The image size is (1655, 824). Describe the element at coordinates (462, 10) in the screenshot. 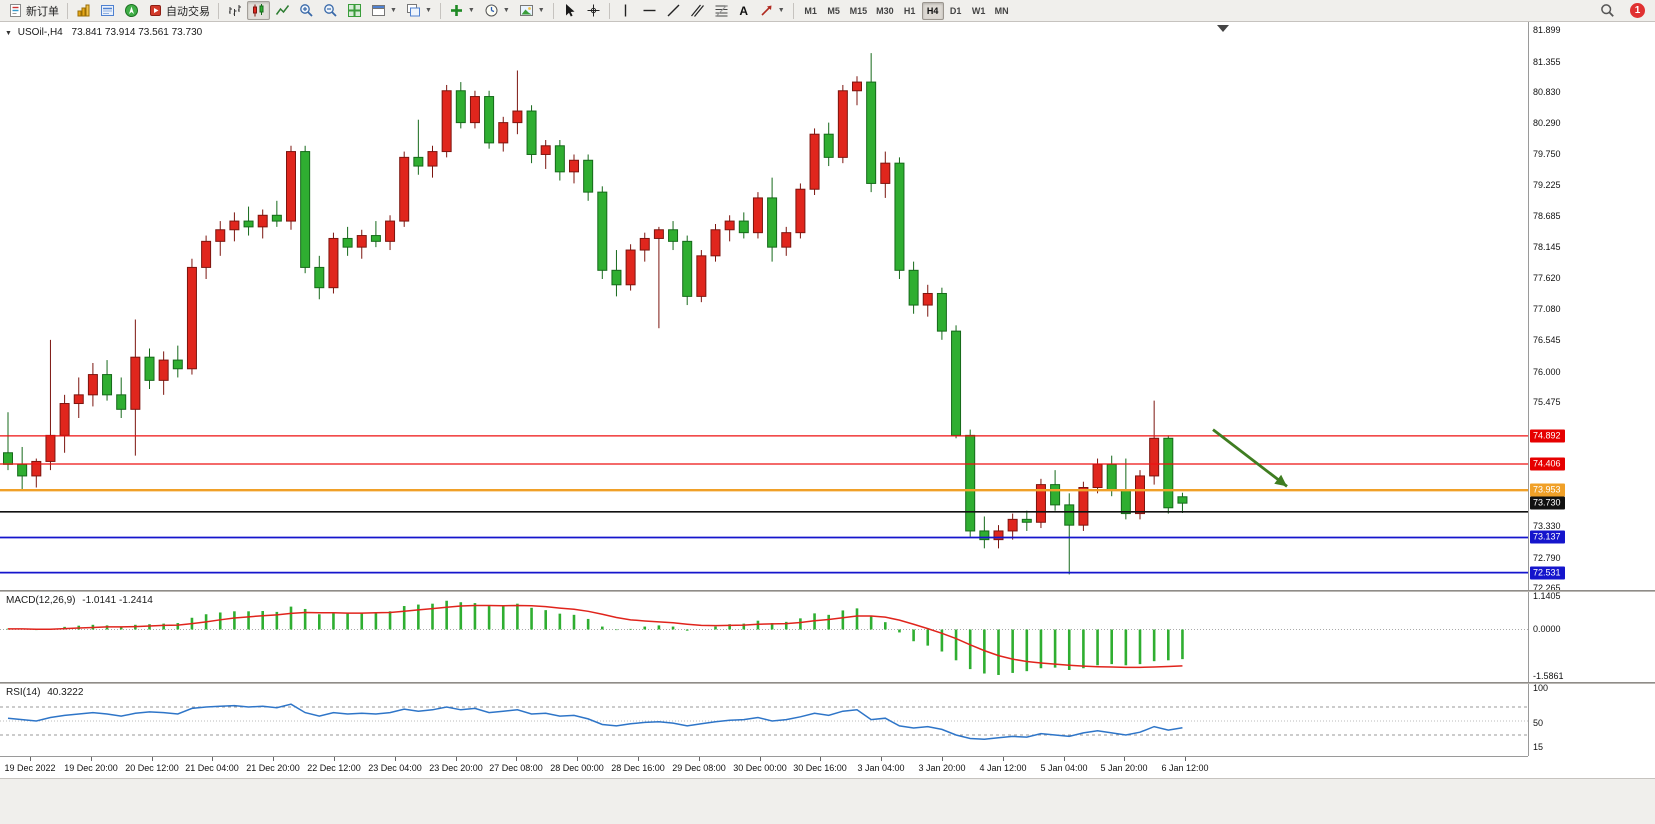

I see `indicators-button: ▼` at that location.